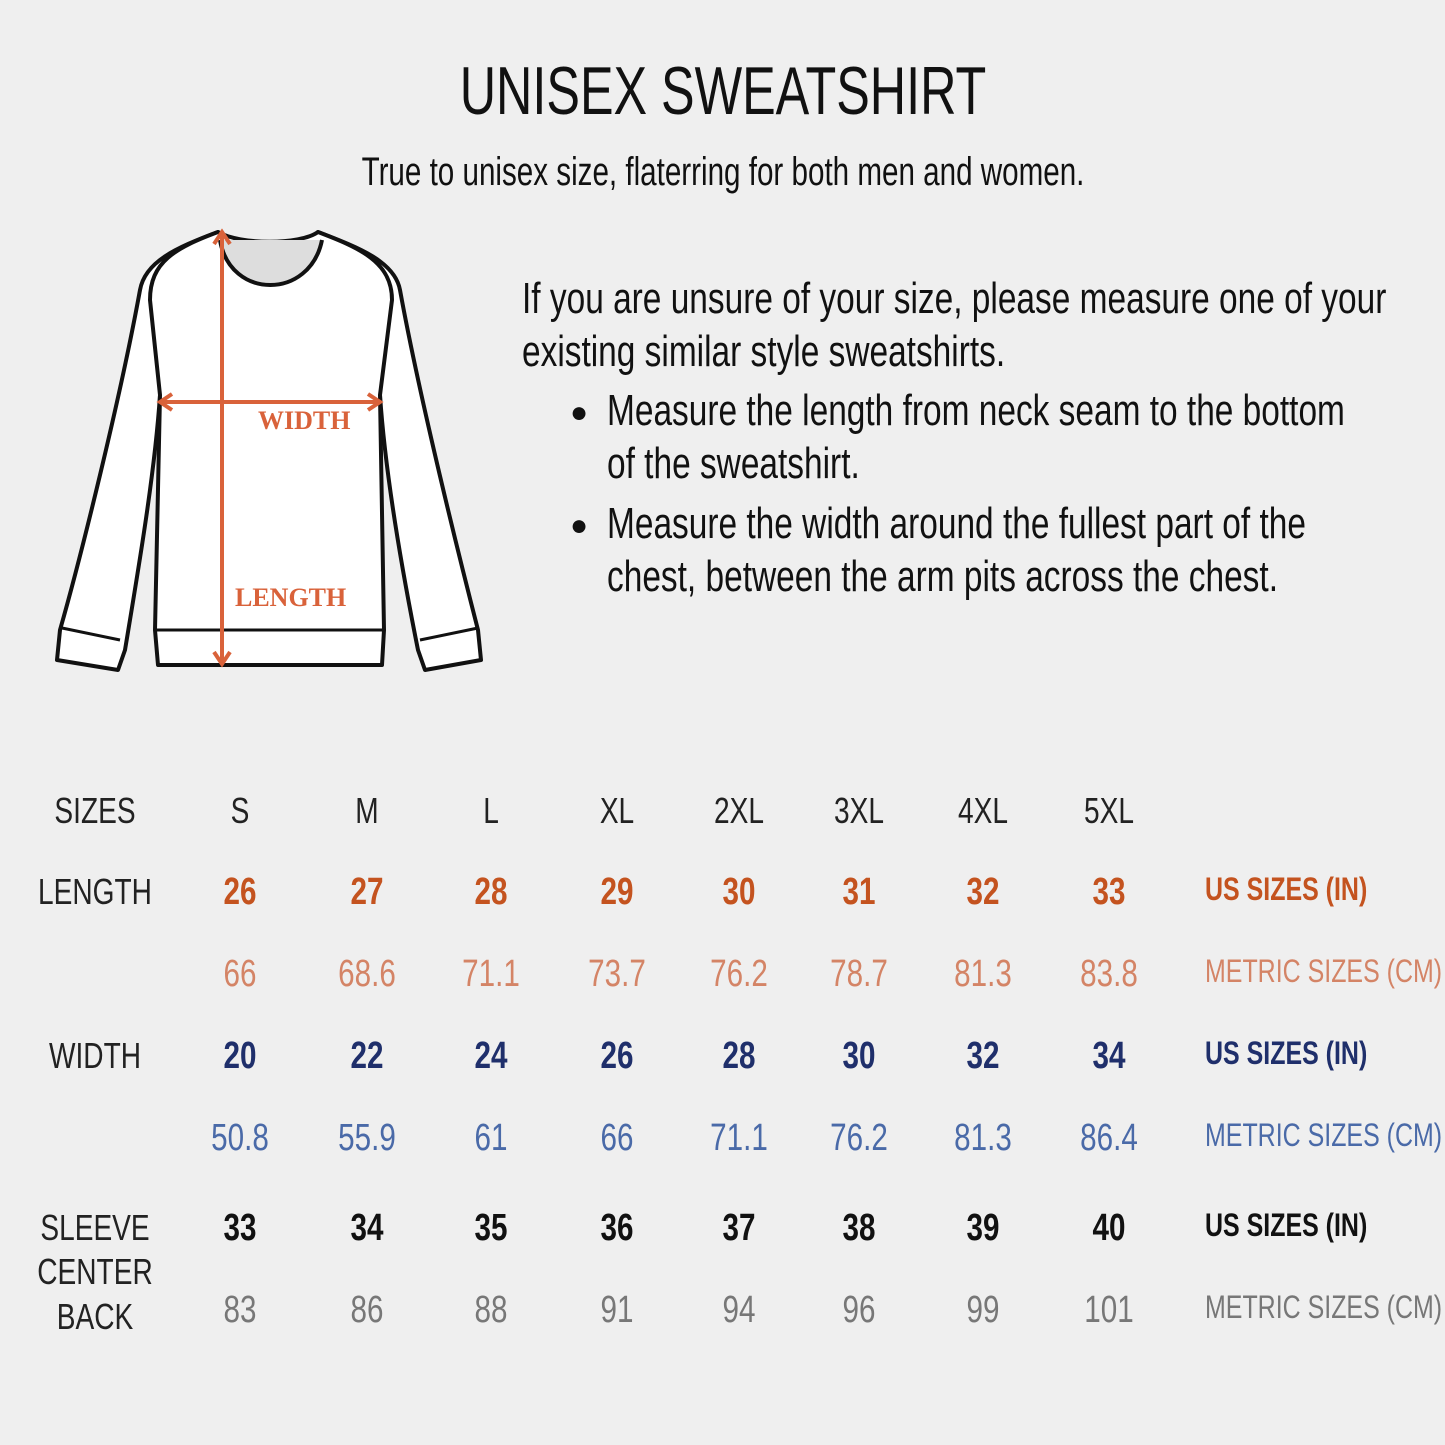  I want to click on sleeve-us-cell: 37, so click(739, 1228).